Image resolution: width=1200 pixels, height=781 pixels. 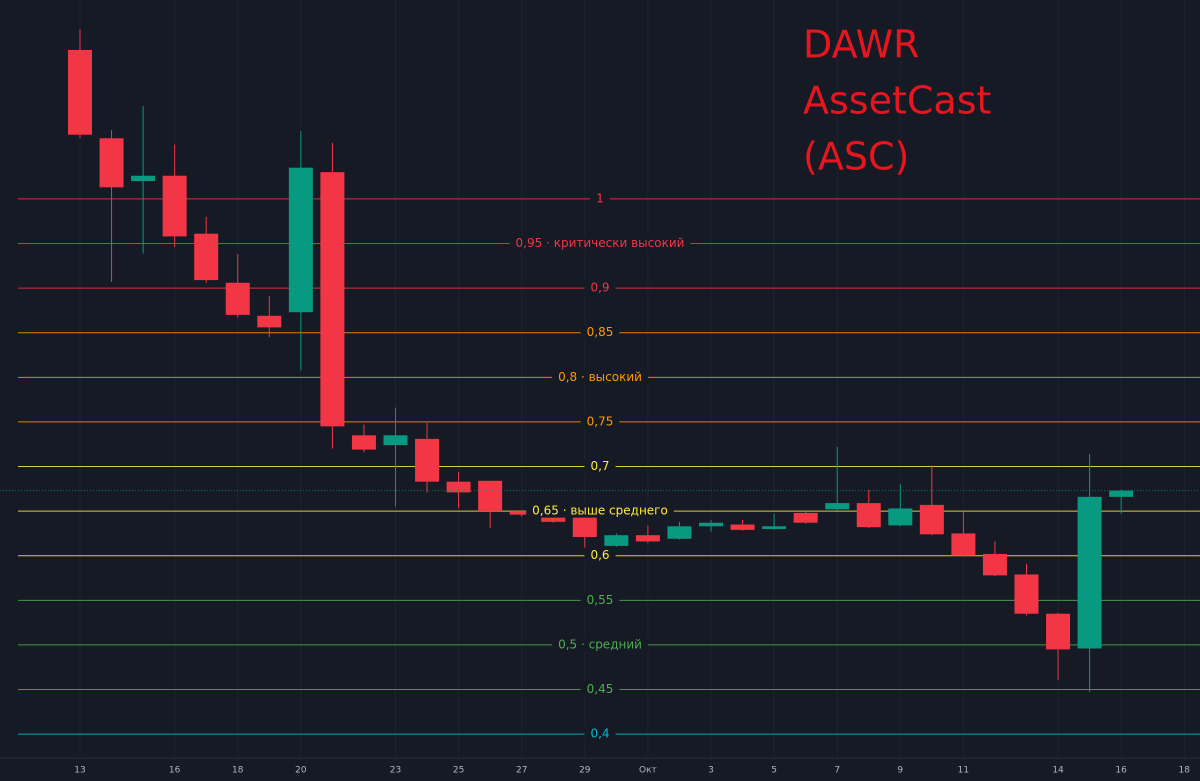 I want to click on level-label-group: 0,6, so click(x=600, y=555).